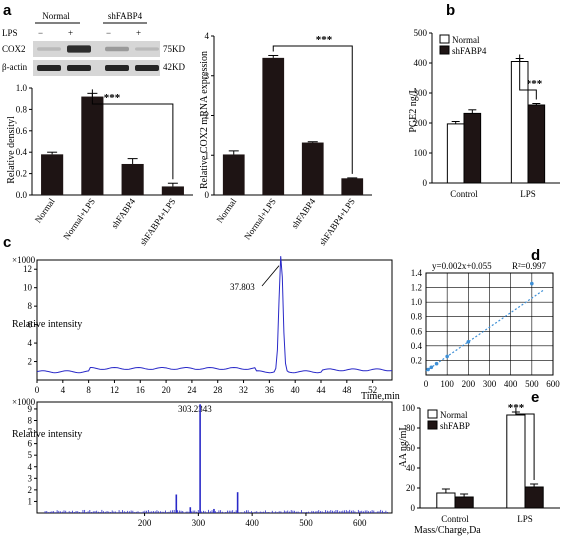 The width and height of the screenshot is (567, 538). Describe the element at coordinates (469, 51) in the screenshot. I see `b-legend-label-1: shFABP4` at that location.